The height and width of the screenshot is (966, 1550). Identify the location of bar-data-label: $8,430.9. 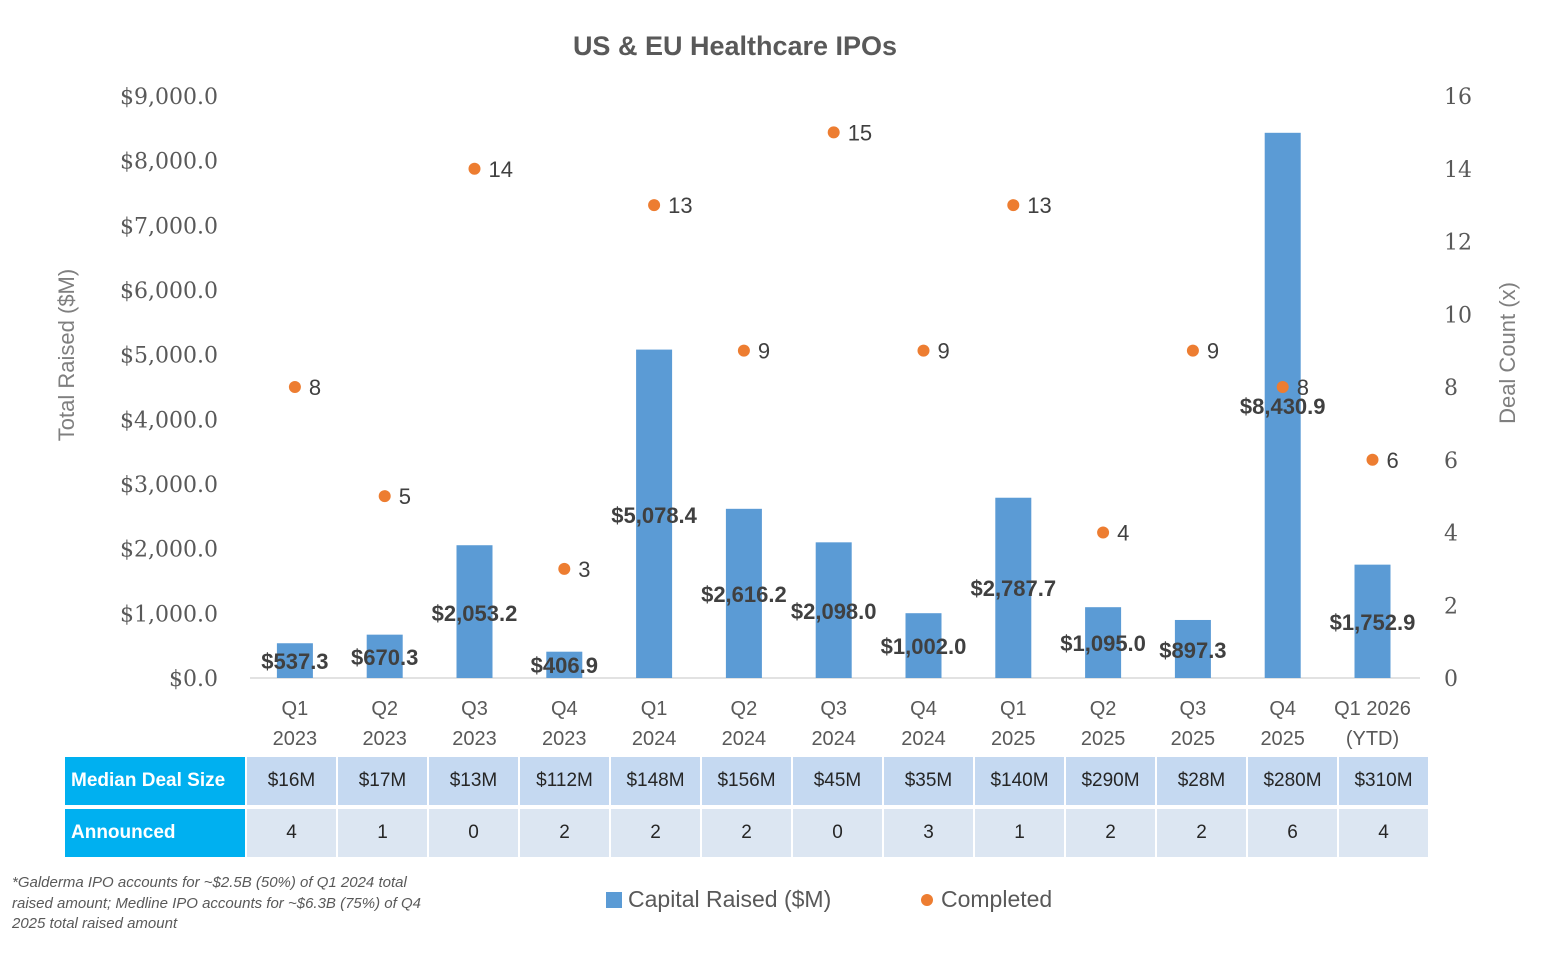
(1283, 406).